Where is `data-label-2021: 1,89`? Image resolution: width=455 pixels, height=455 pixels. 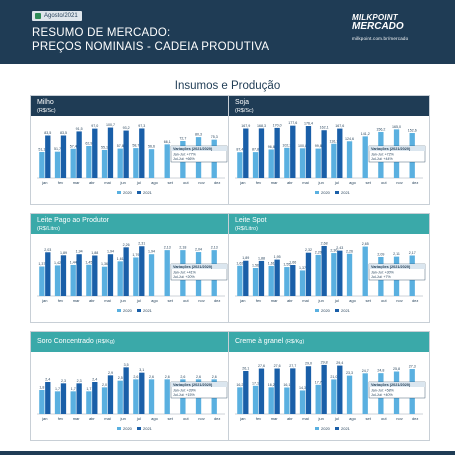
data-label-2021: 1,89 is located at coordinates (63, 253).